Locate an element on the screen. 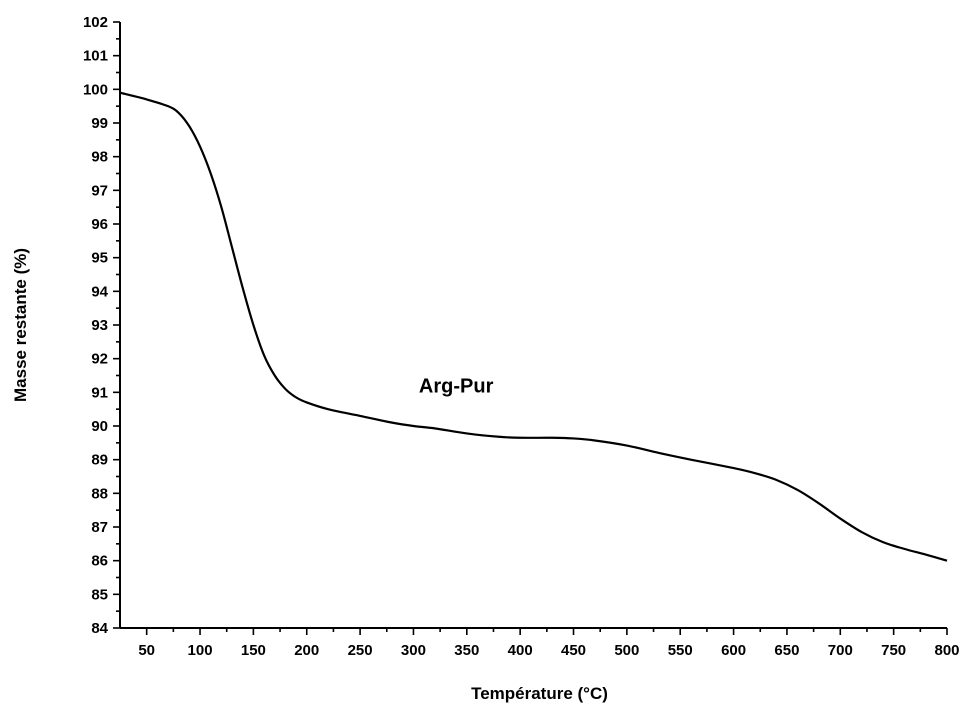 The height and width of the screenshot is (705, 964). x-tick-label: 700 is located at coordinates (840, 650).